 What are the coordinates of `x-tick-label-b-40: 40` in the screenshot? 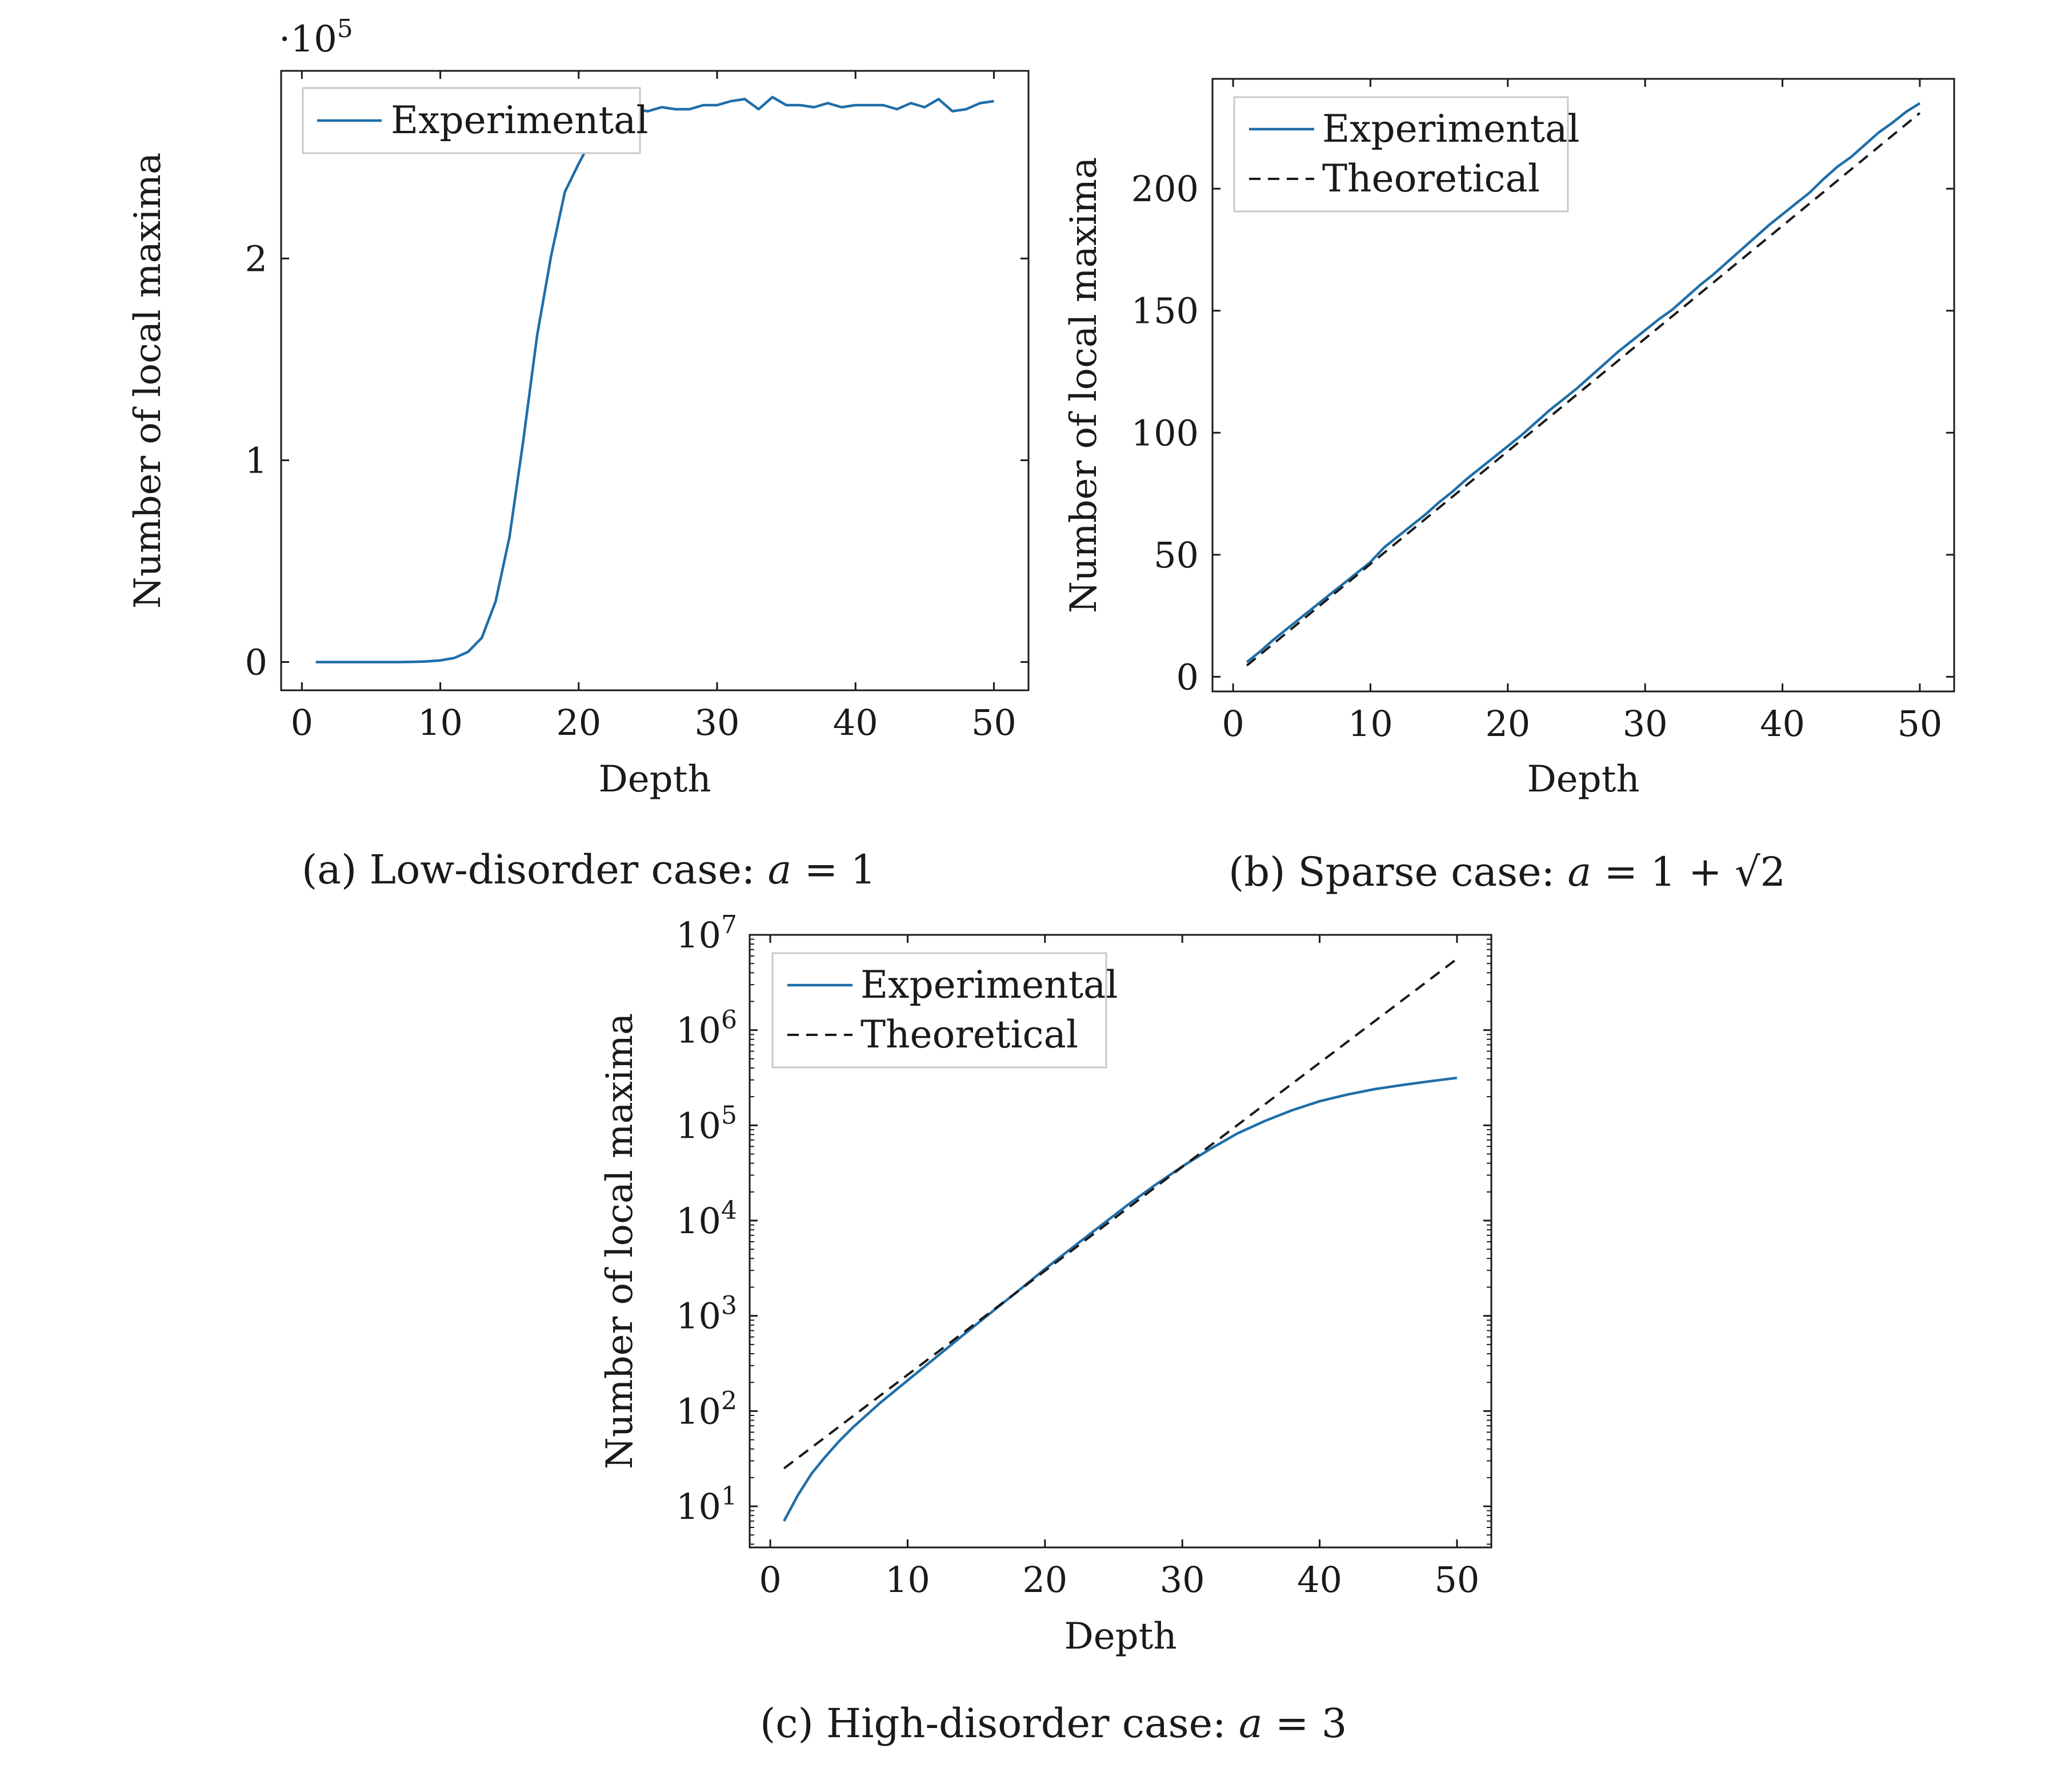 It's located at (1782, 724).